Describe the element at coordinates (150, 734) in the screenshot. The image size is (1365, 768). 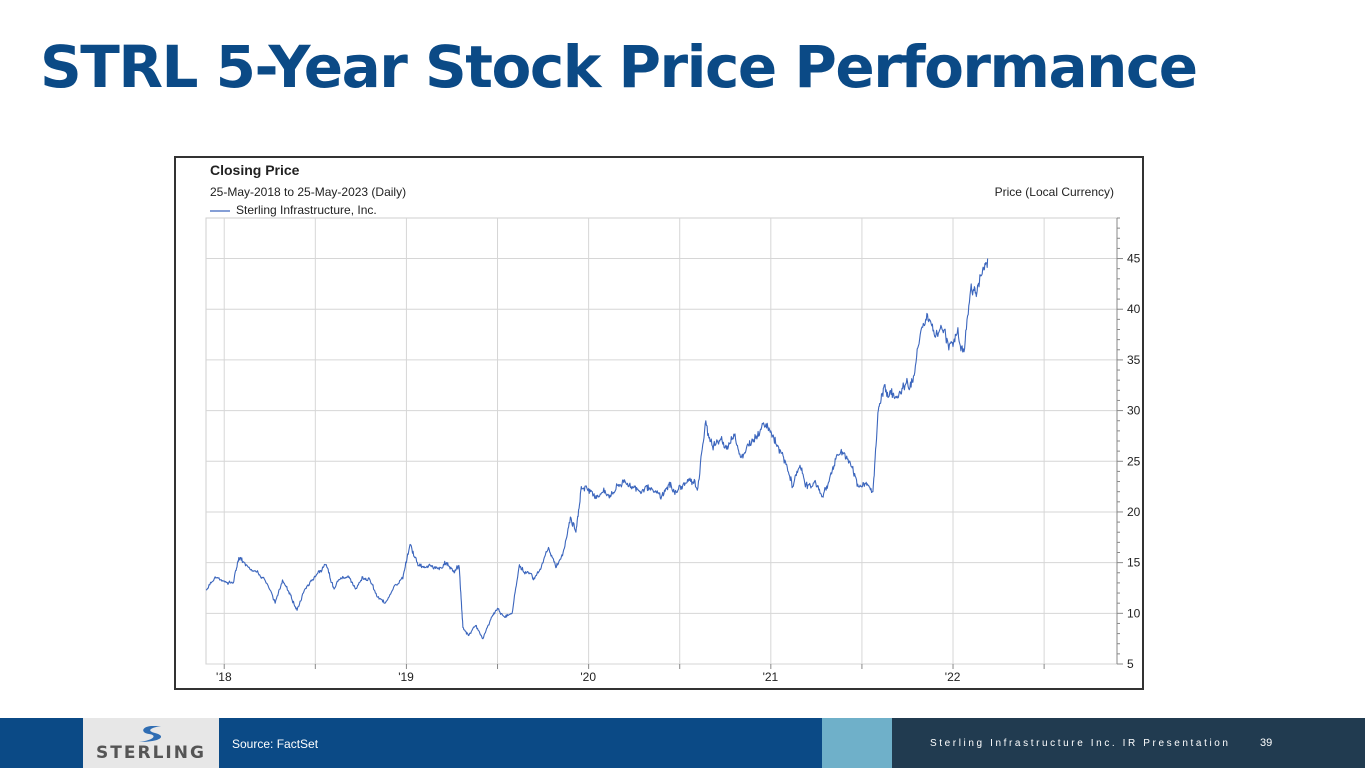
I see `sterling-swoosh-icon` at that location.